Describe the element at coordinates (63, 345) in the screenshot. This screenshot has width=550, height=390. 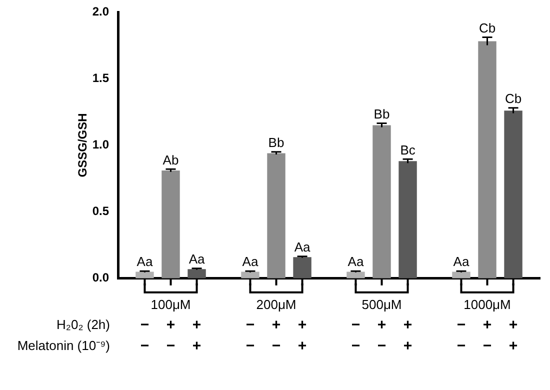
I see `text: Melatonin (10⁻⁹)` at that location.